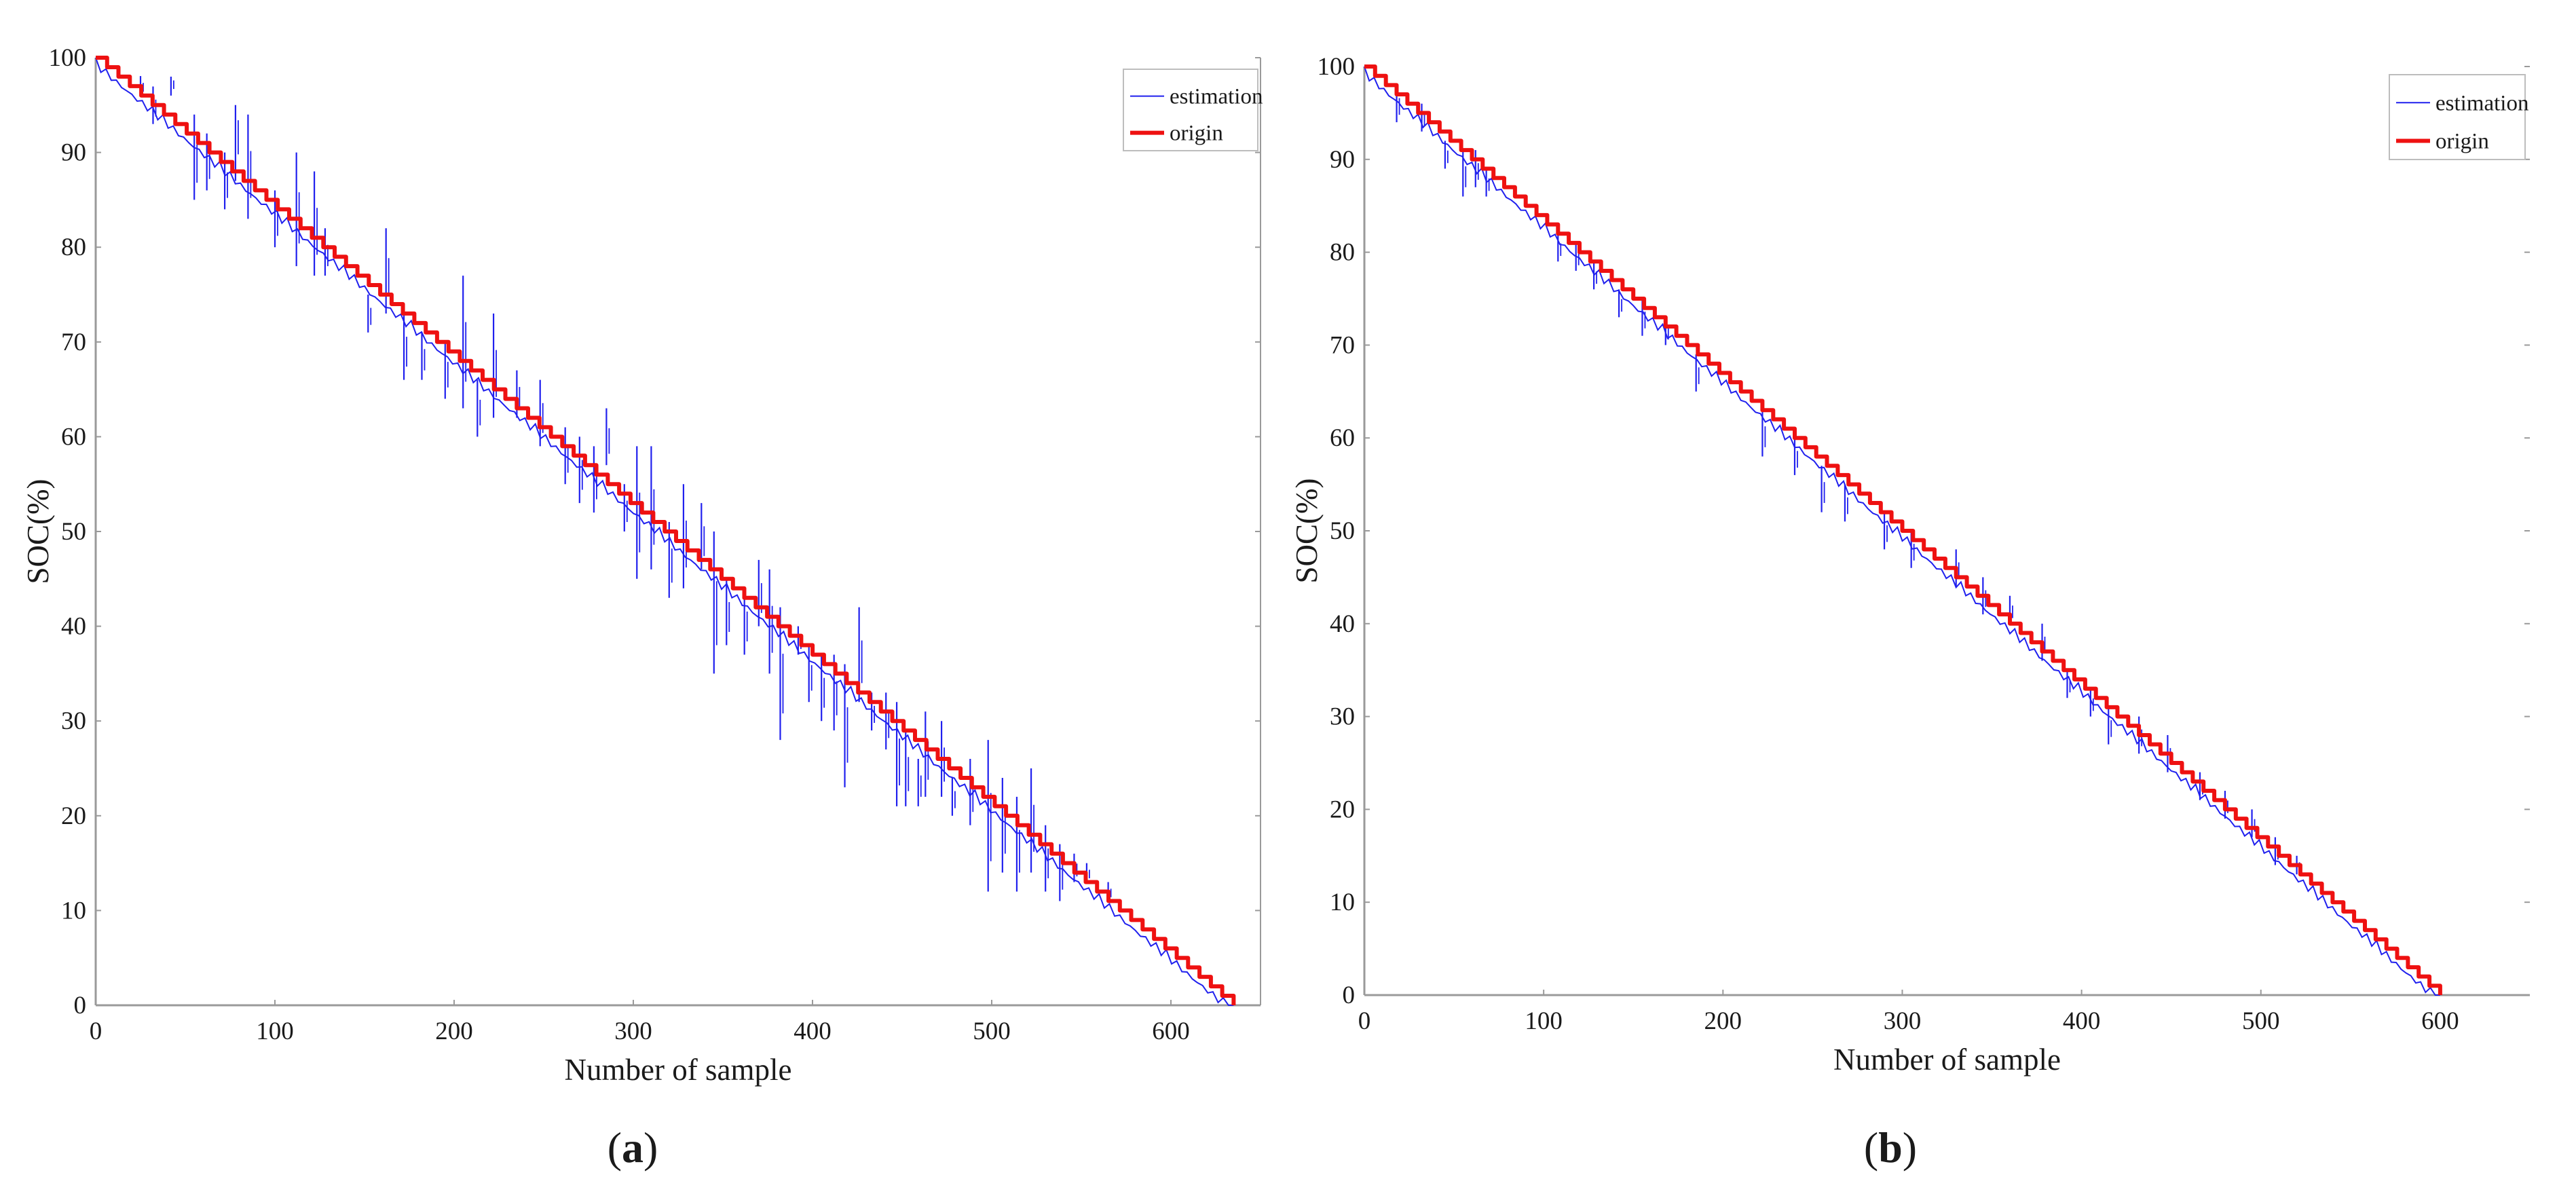 This screenshot has width=2576, height=1177. Describe the element at coordinates (68, 58) in the screenshot. I see `panel-a-y-tick-label: 100` at that location.